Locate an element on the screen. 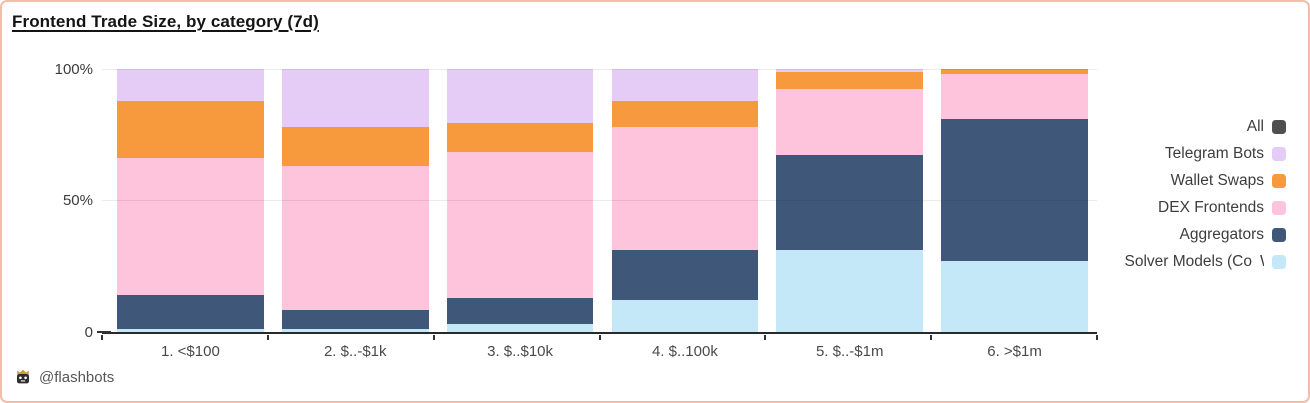 The image size is (1310, 403). legend-label-telegram-bots: Telegram Bots is located at coordinates (1214, 153).